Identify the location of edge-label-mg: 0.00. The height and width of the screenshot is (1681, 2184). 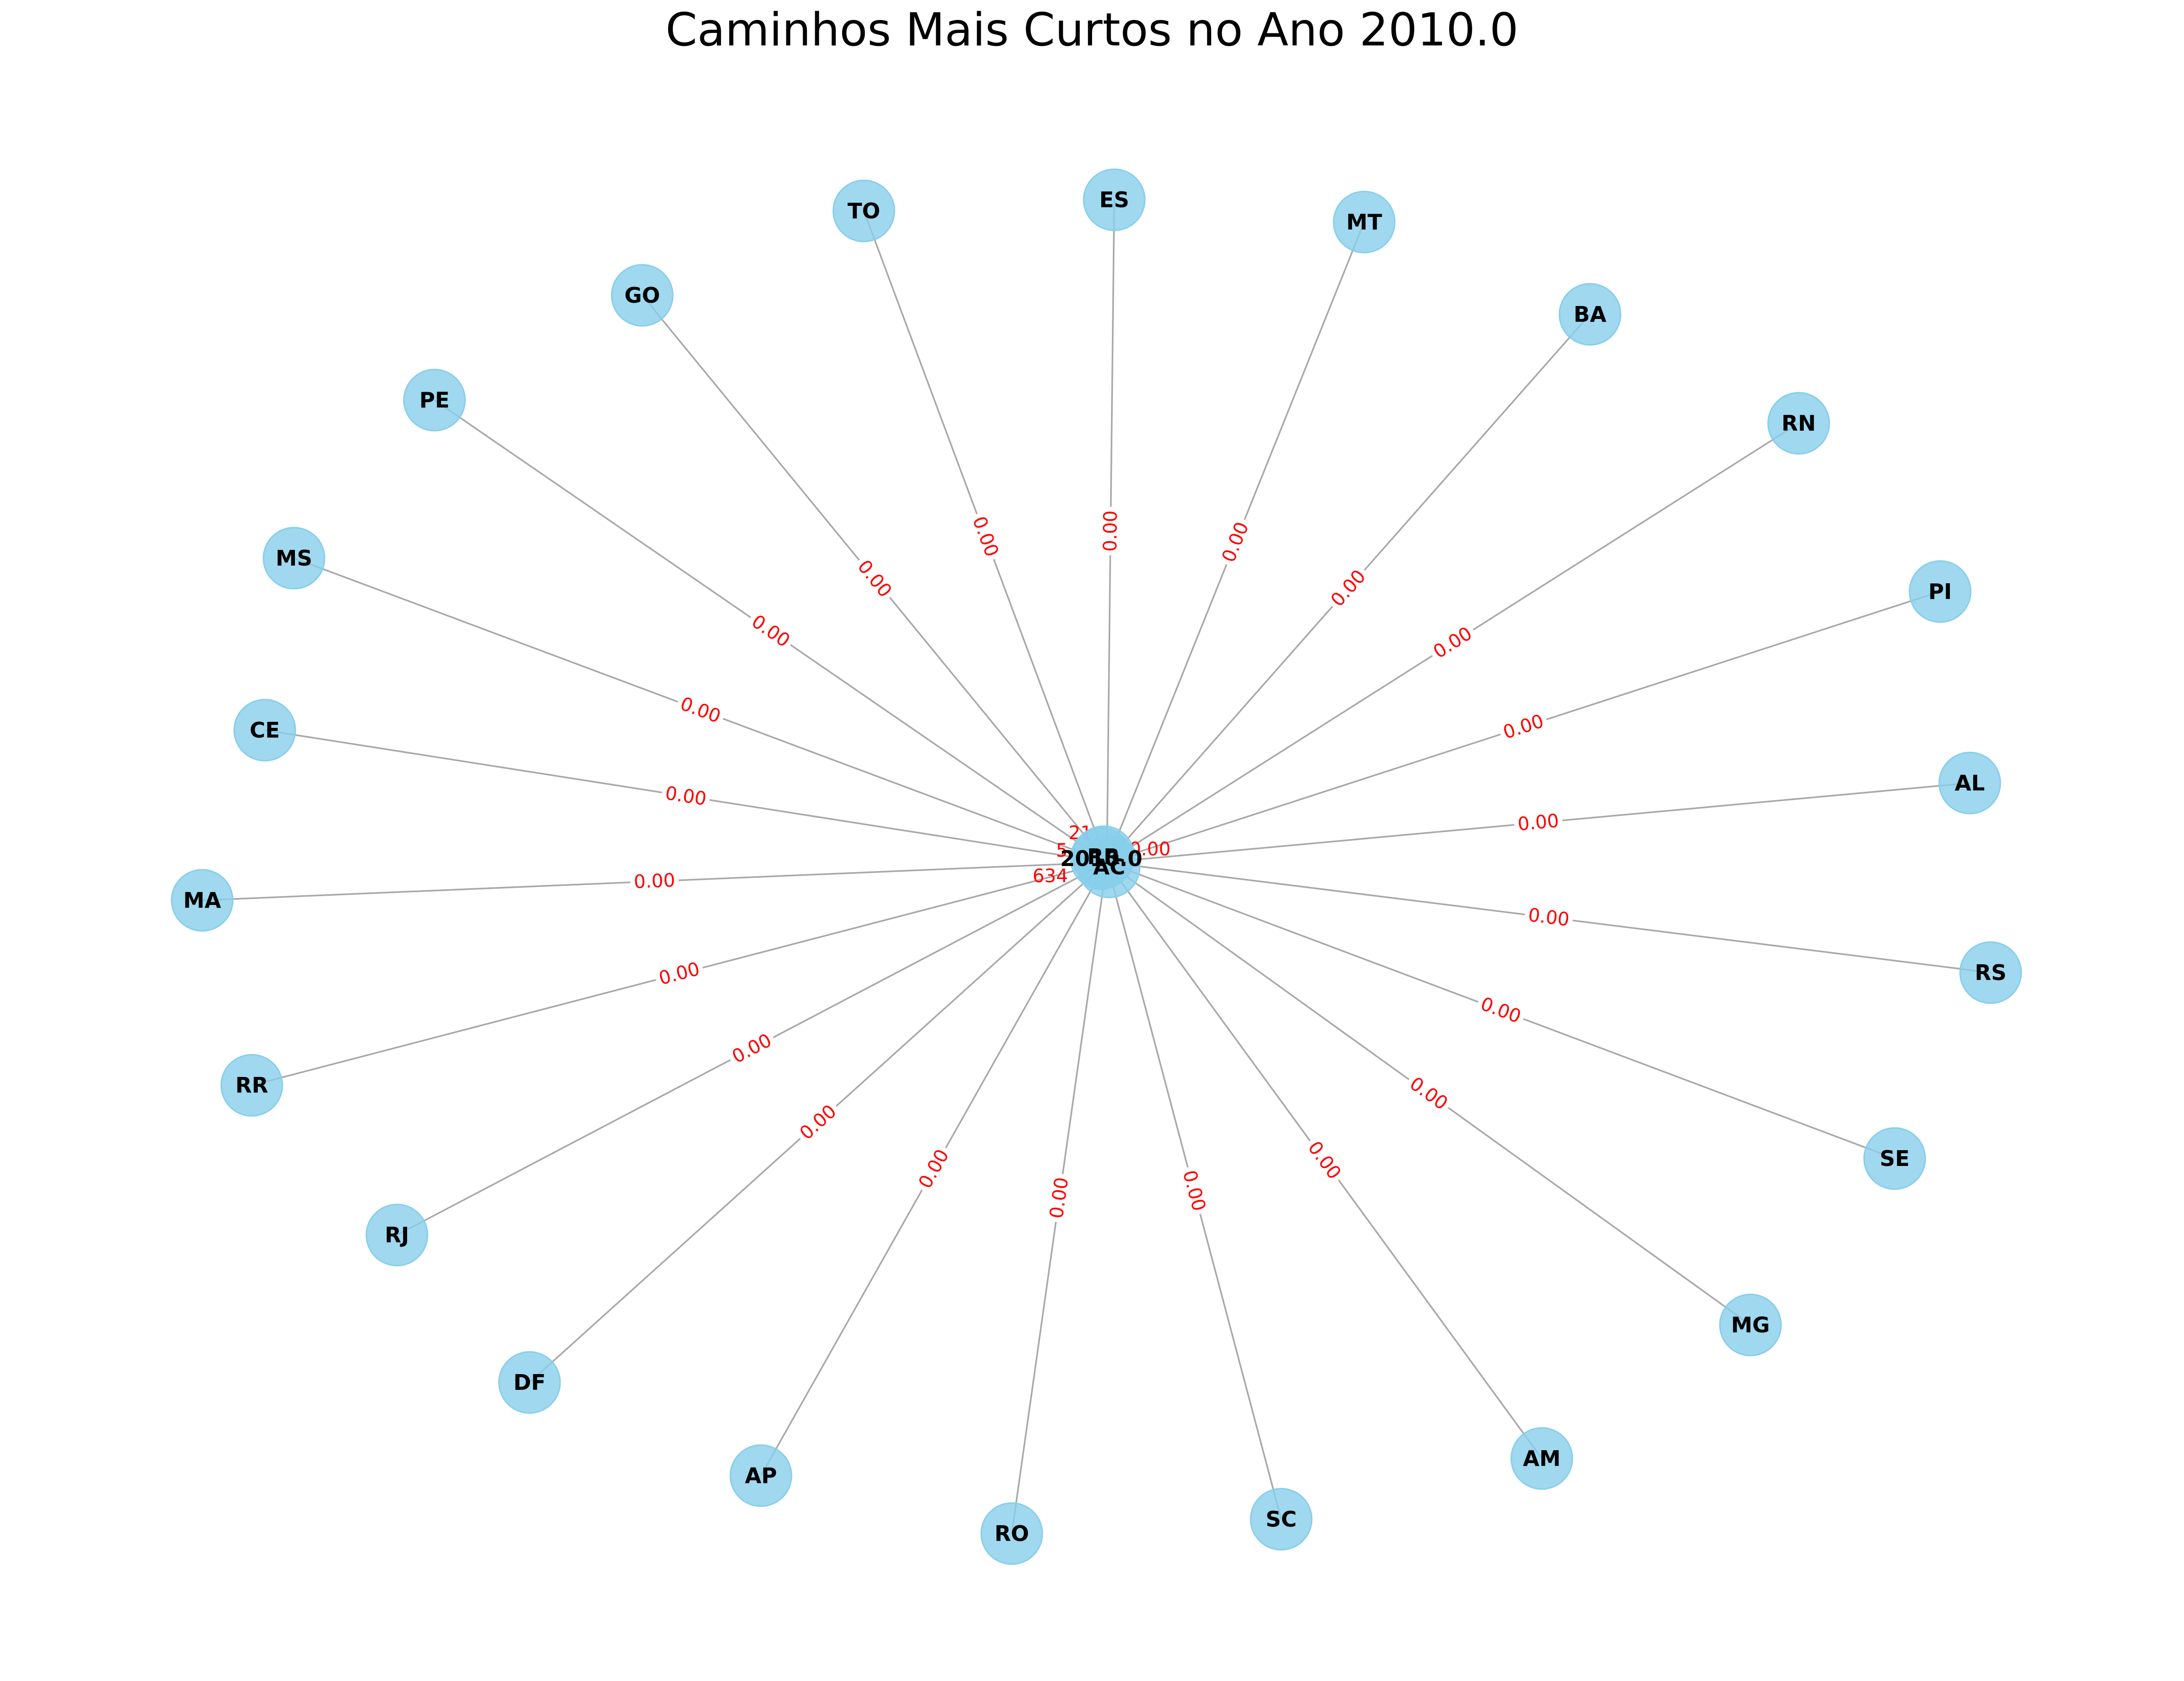
(1429, 1094).